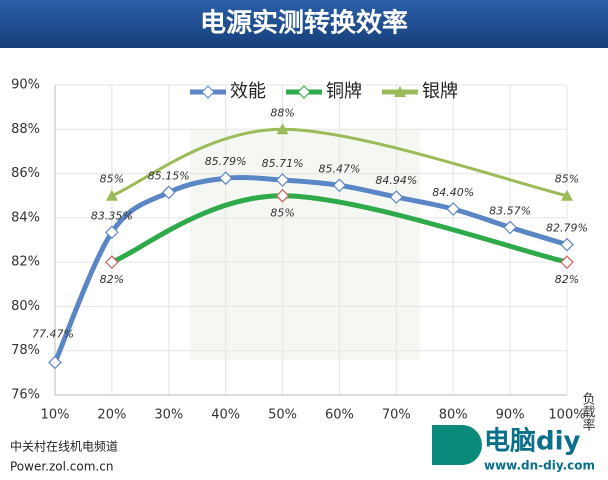 Image resolution: width=608 pixels, height=480 pixels. Describe the element at coordinates (457, 445) in the screenshot. I see `logo-icon` at that location.